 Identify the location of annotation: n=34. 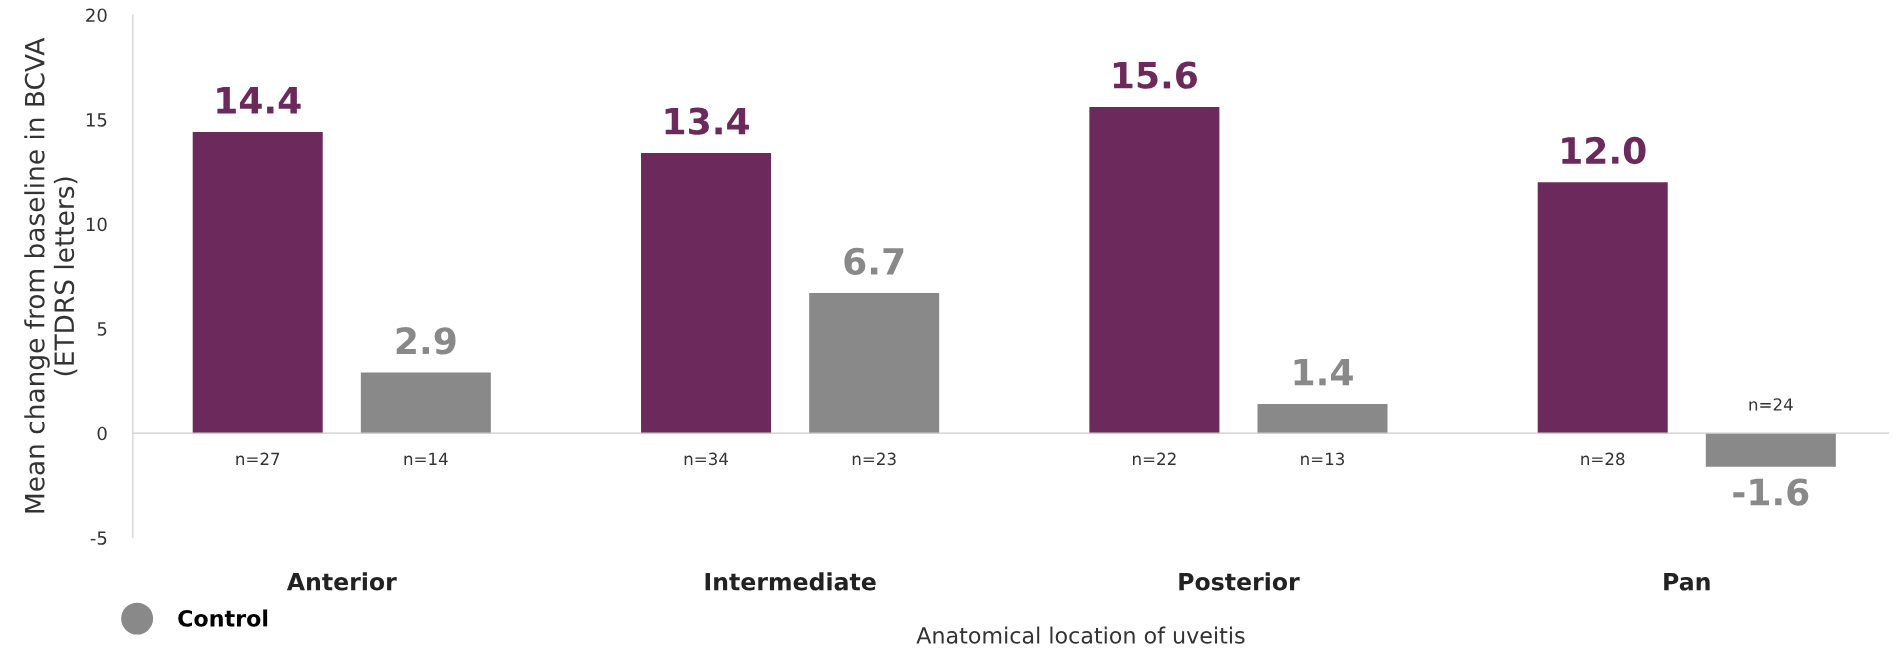
(706, 459).